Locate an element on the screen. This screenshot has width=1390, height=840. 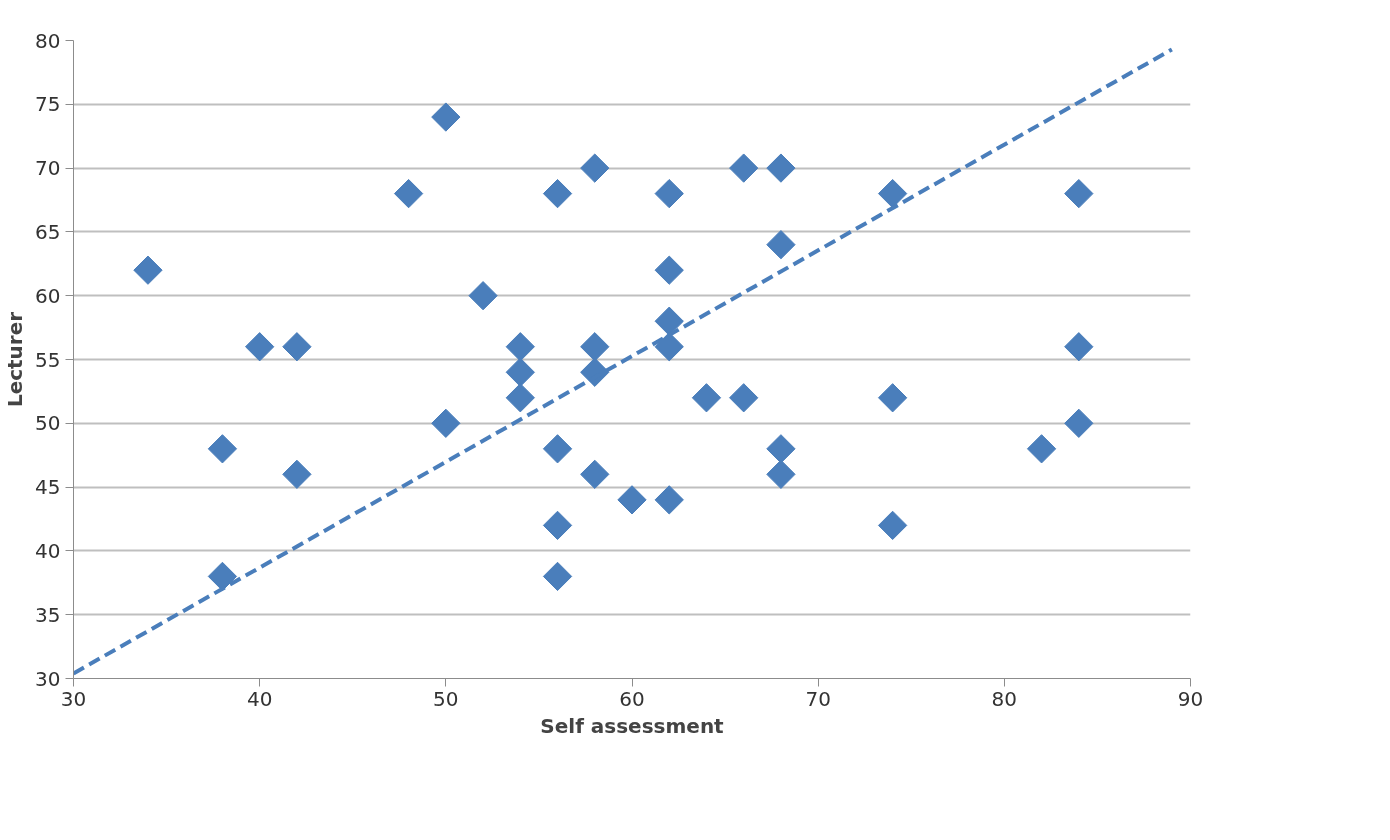
y-tick-label: 55 is located at coordinates (48, 359).